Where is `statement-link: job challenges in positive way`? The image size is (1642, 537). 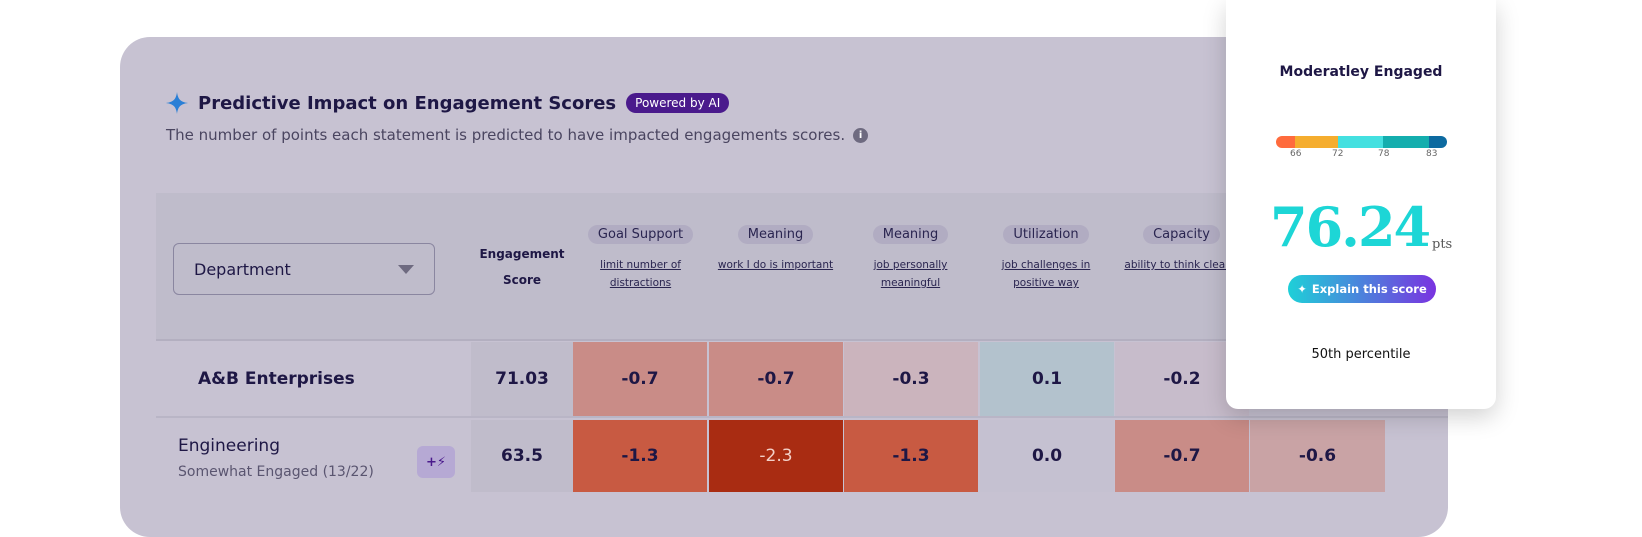 statement-link: job challenges in positive way is located at coordinates (1046, 274).